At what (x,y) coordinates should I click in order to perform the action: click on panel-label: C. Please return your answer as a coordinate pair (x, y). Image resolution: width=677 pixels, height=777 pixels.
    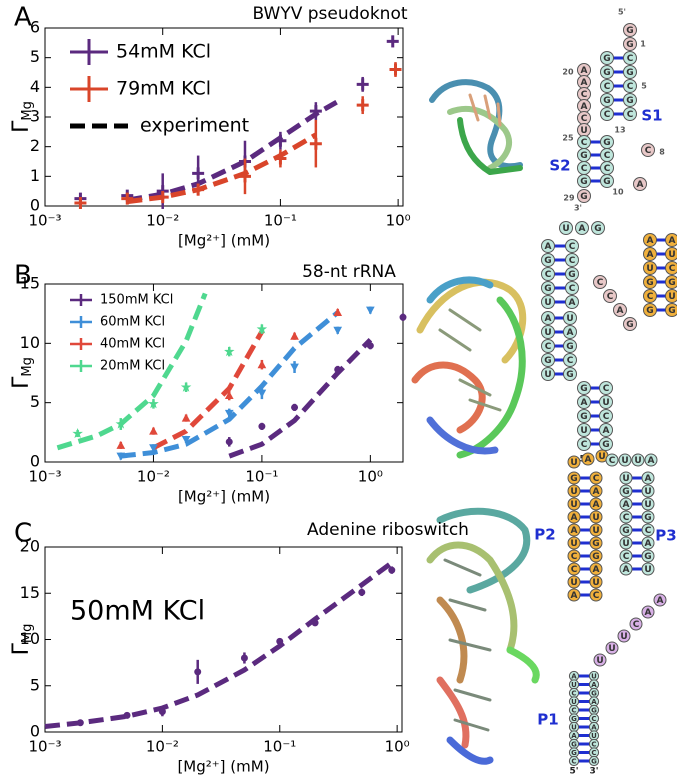
    Looking at the image, I should click on (23, 534).